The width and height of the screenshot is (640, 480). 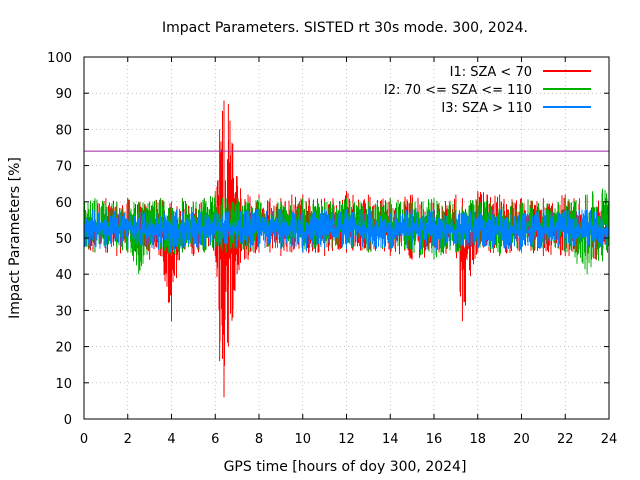 I want to click on y-tick-label: 10, so click(x=63, y=384).